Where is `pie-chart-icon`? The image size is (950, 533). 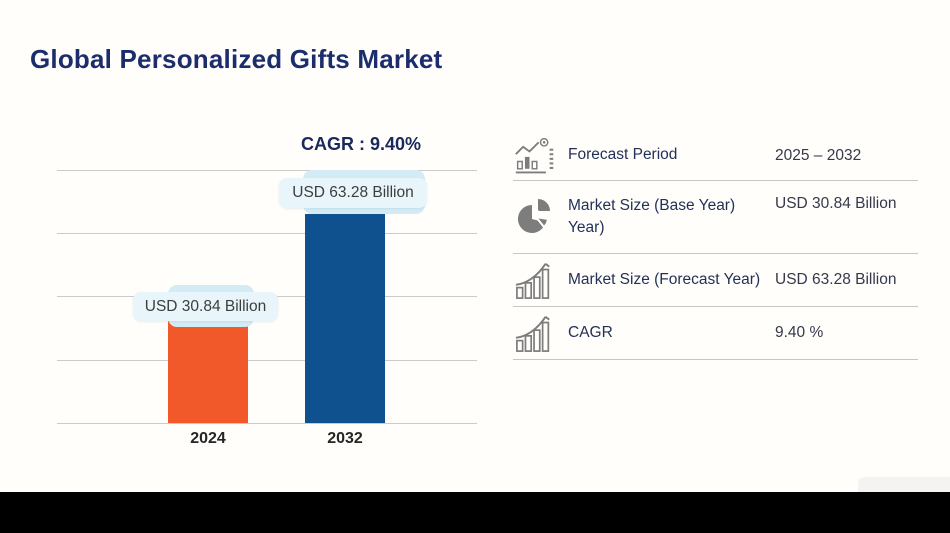
pie-chart-icon is located at coordinates (535, 217).